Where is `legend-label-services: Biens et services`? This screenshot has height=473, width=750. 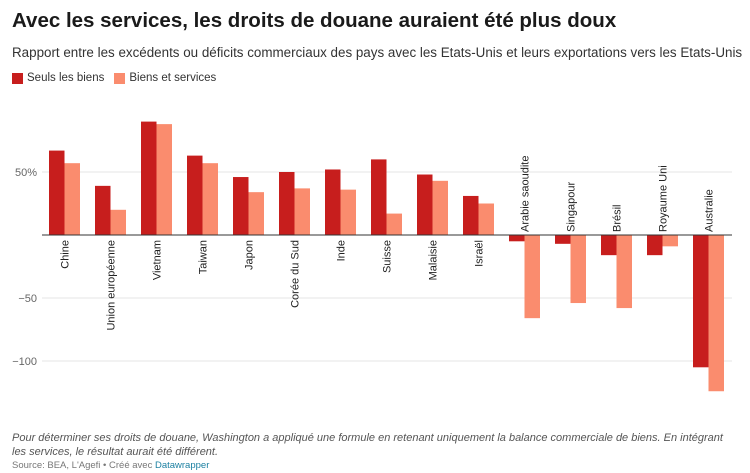
legend-label-services: Biens et services is located at coordinates (173, 78).